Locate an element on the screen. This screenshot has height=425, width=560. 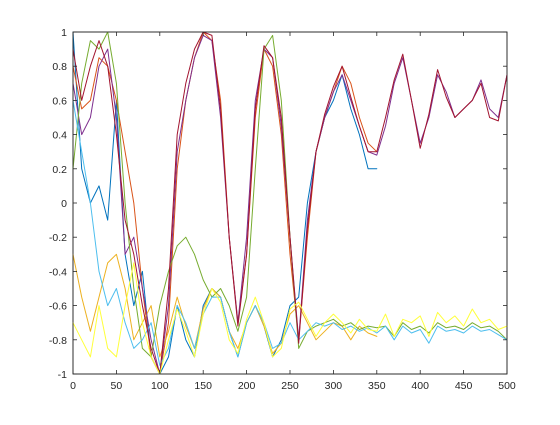
y-tick-label: 0.2 is located at coordinates (59, 170).